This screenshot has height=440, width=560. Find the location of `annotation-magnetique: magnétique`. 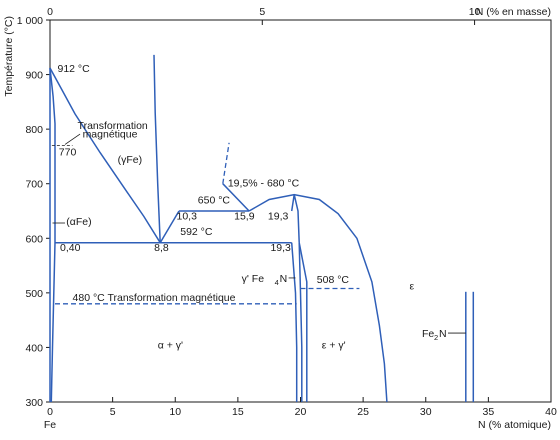

annotation-magnetique: magnétique is located at coordinates (110, 134).